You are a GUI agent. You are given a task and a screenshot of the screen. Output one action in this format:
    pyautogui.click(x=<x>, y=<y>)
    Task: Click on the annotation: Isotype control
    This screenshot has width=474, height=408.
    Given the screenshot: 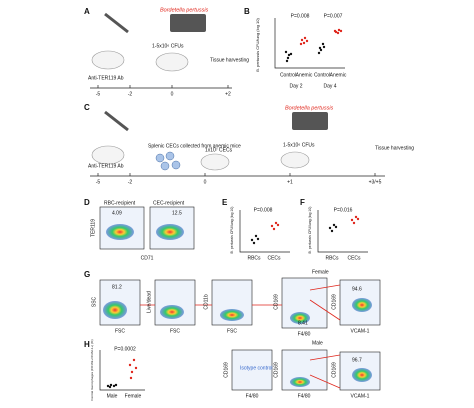 What is the action you would take?
    pyautogui.click(x=256, y=368)
    